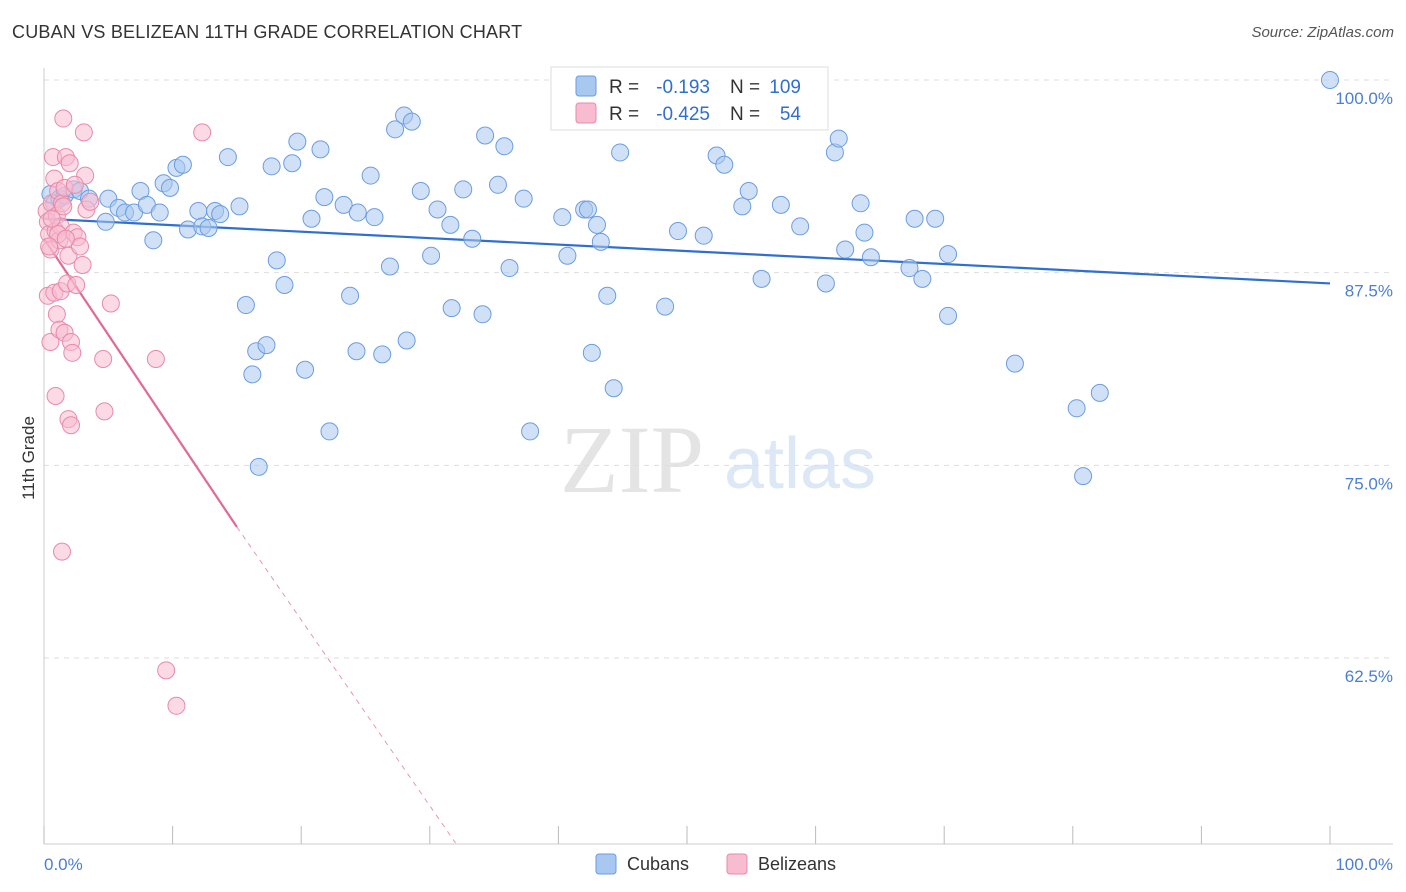 This screenshot has height=892, width=1406. I want to click on legend-n-value-cubans: 109, so click(785, 87).